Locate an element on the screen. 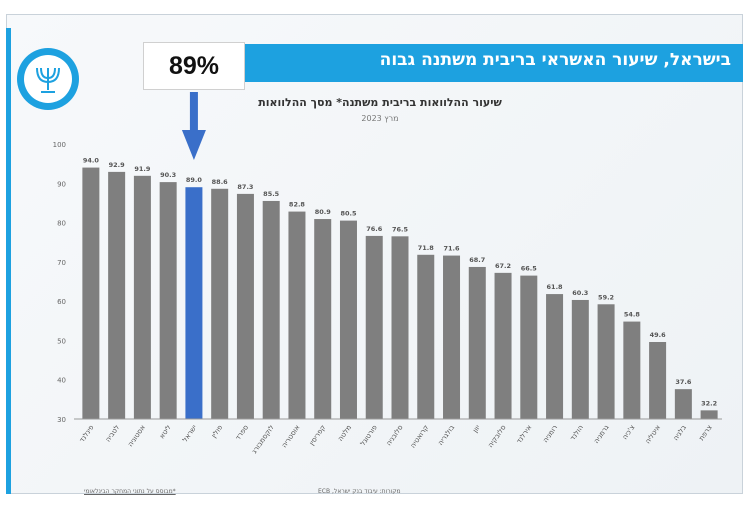  x-tick-label: לוקסמבורג is located at coordinates (262, 440).